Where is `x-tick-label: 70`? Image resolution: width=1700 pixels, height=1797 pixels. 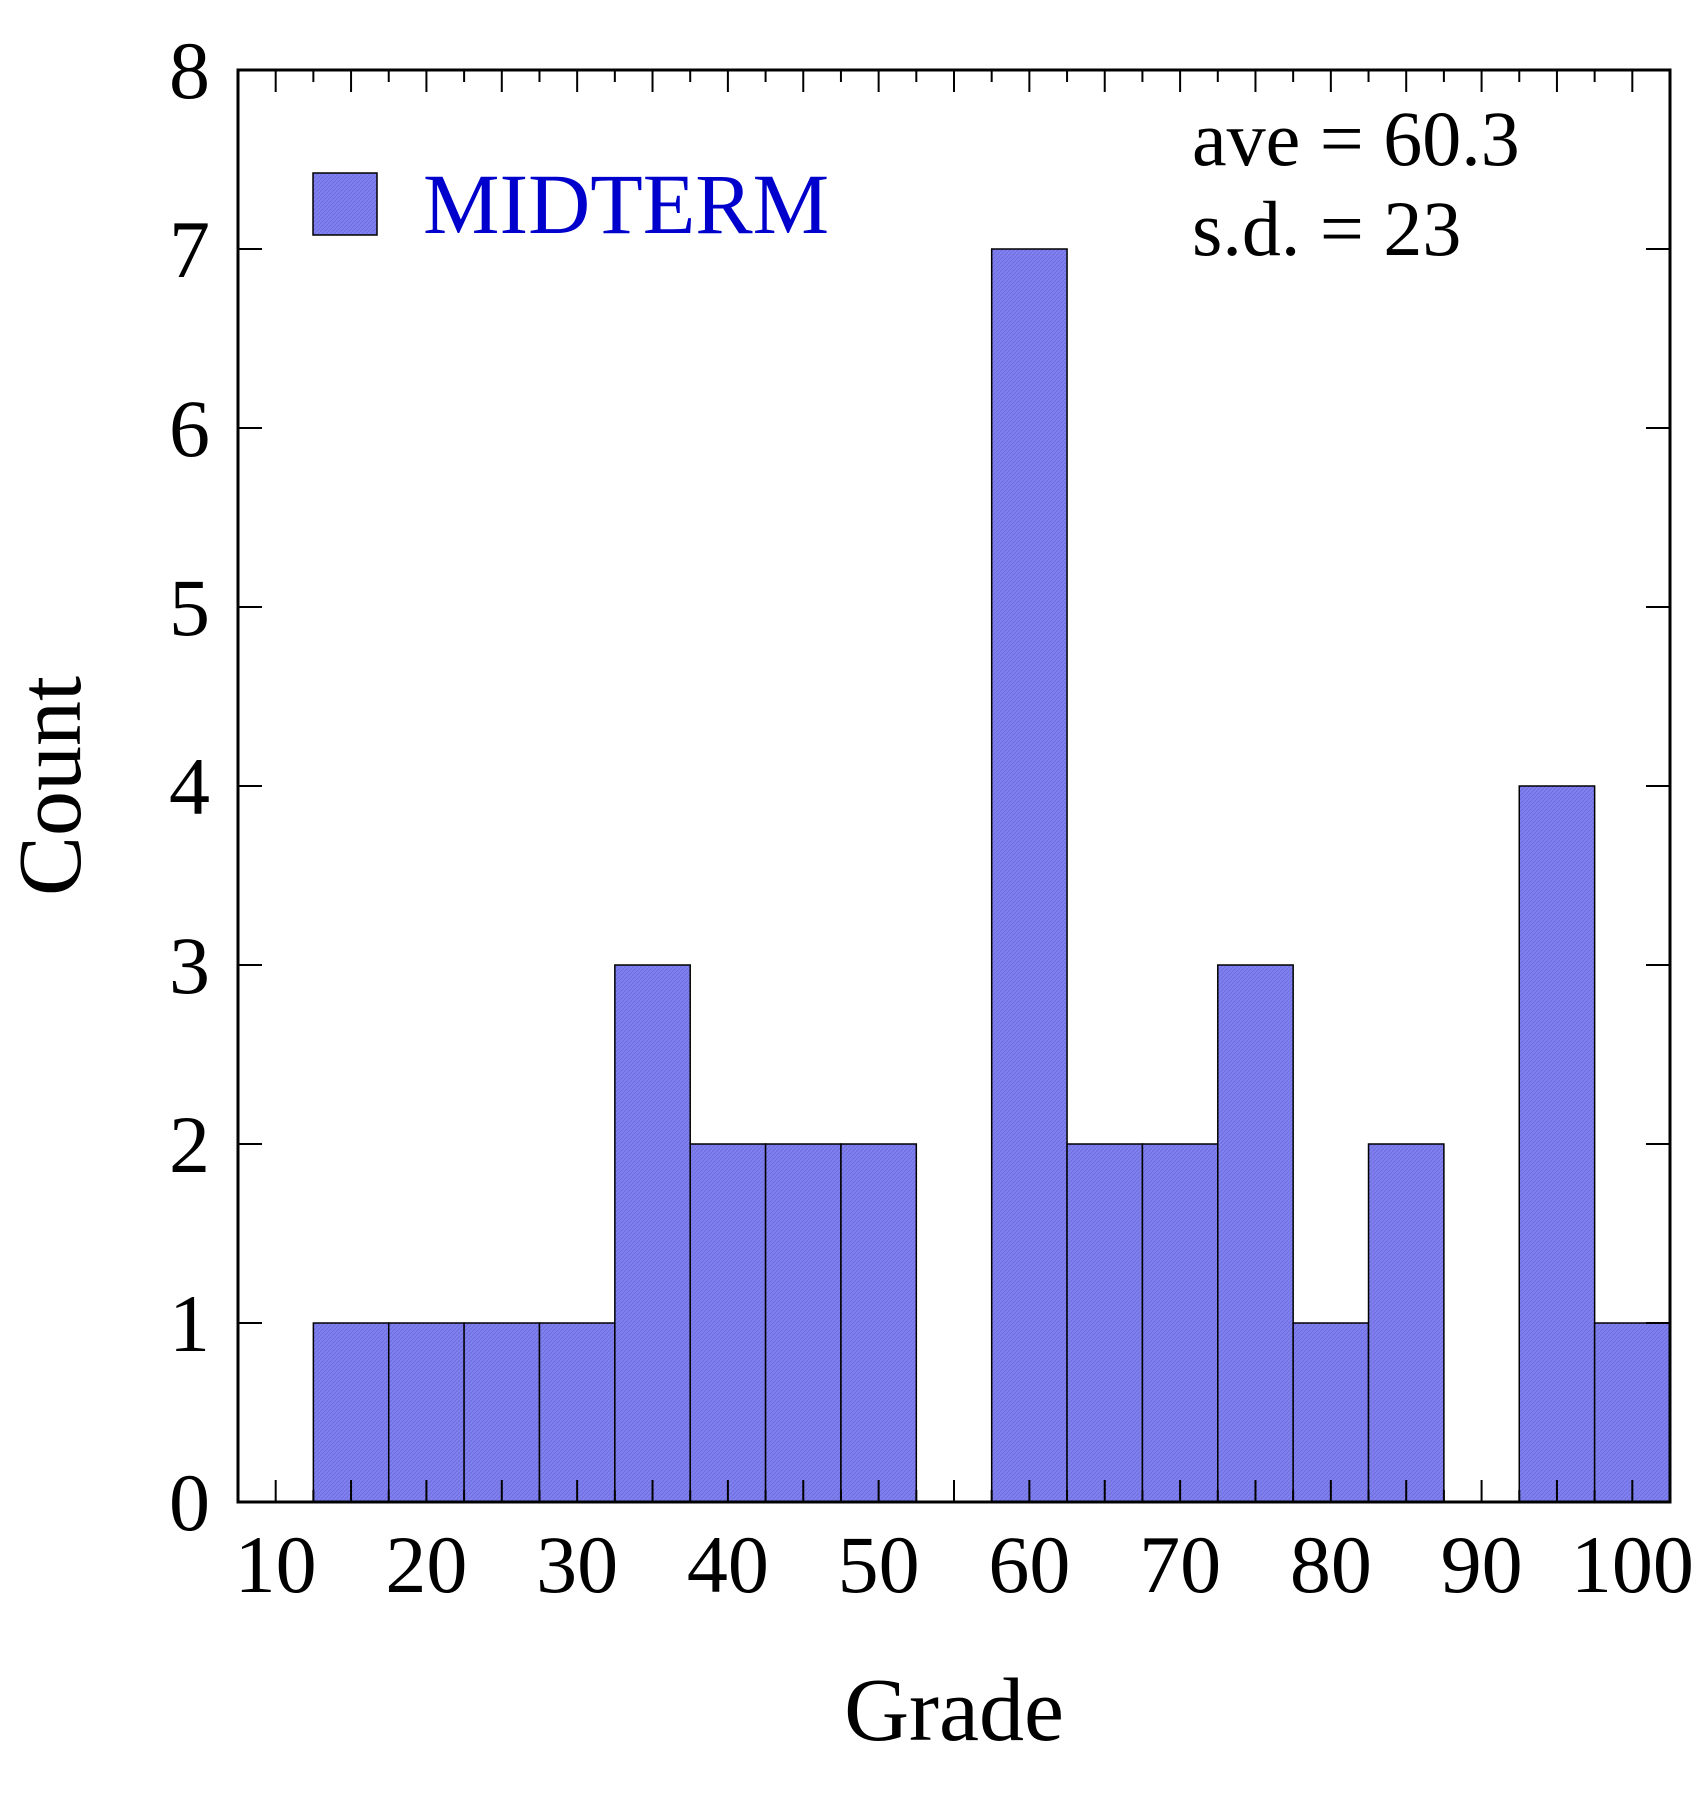
x-tick-label: 70 is located at coordinates (1180, 1564).